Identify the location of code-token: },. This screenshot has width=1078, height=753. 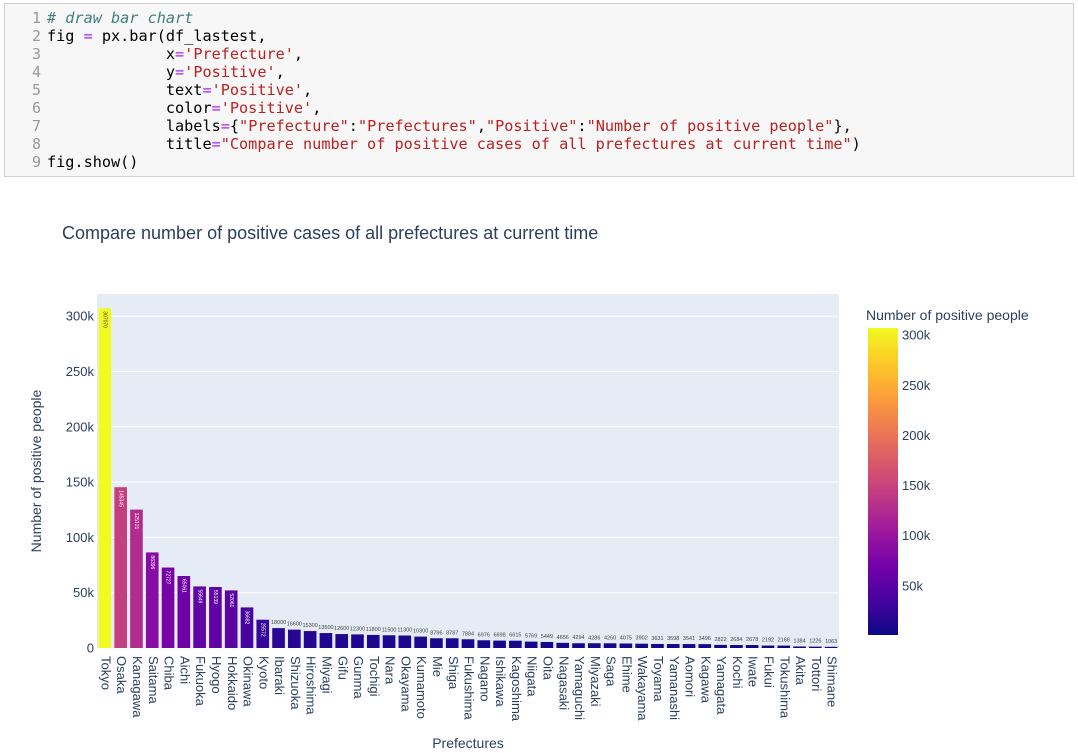
(842, 126).